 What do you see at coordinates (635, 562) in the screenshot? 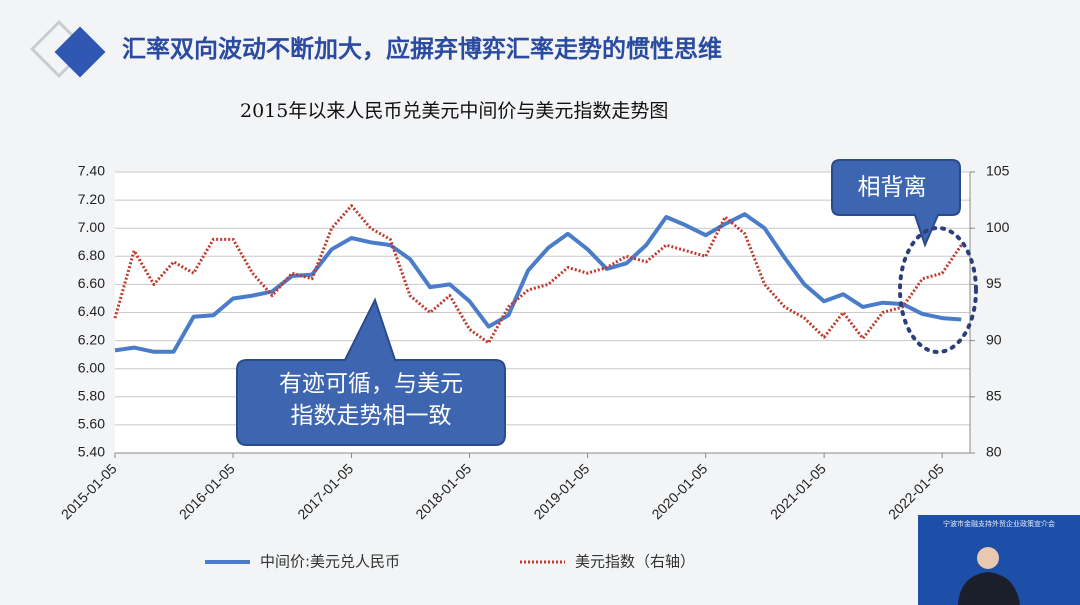
I see `legend-label: 美元指数（右轴）` at bounding box center [635, 562].